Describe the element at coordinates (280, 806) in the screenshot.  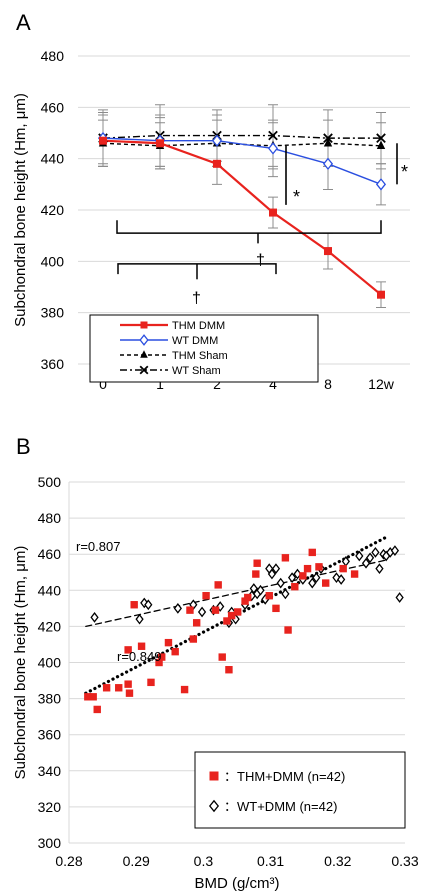
I see `legend-label: ：WT+DMM (n=42)` at that location.